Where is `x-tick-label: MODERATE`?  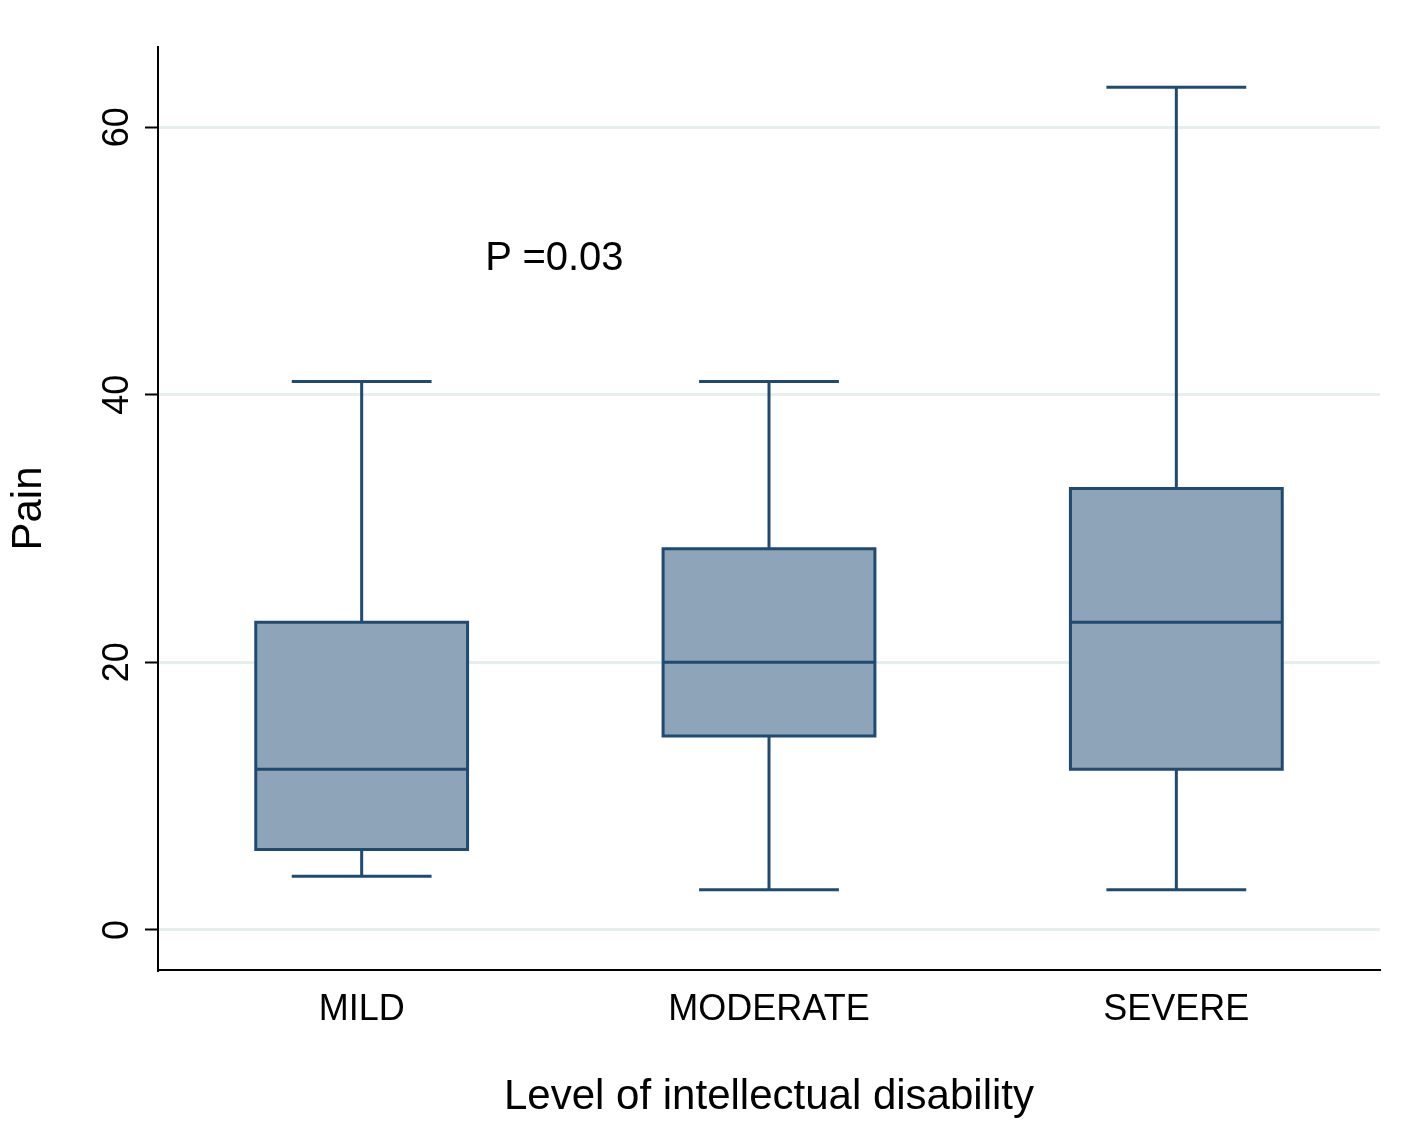
x-tick-label: MODERATE is located at coordinates (769, 1007).